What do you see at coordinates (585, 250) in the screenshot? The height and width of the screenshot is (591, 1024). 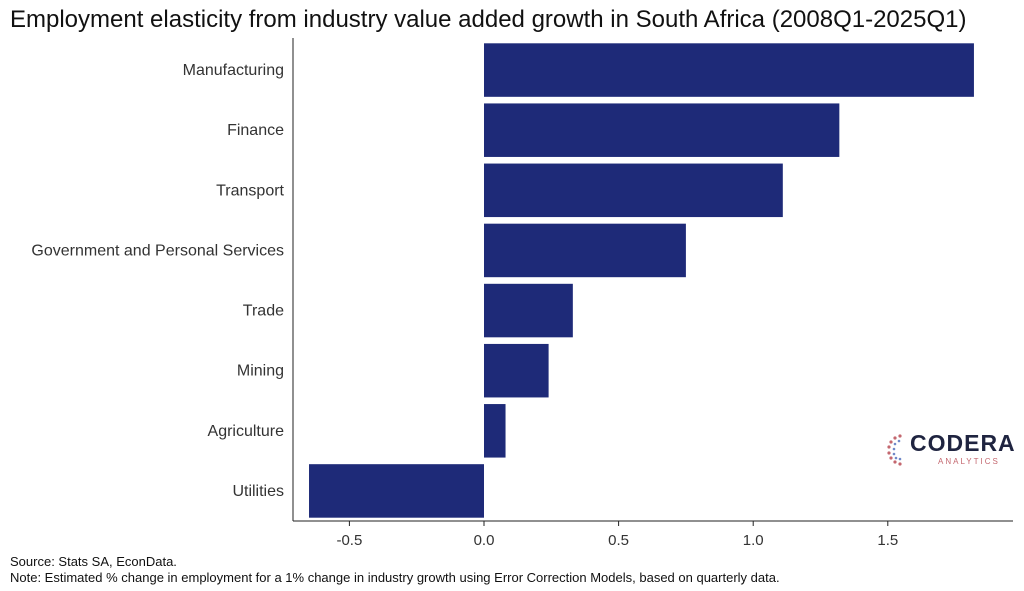 I see `bar-government-and-personal-services` at bounding box center [585, 250].